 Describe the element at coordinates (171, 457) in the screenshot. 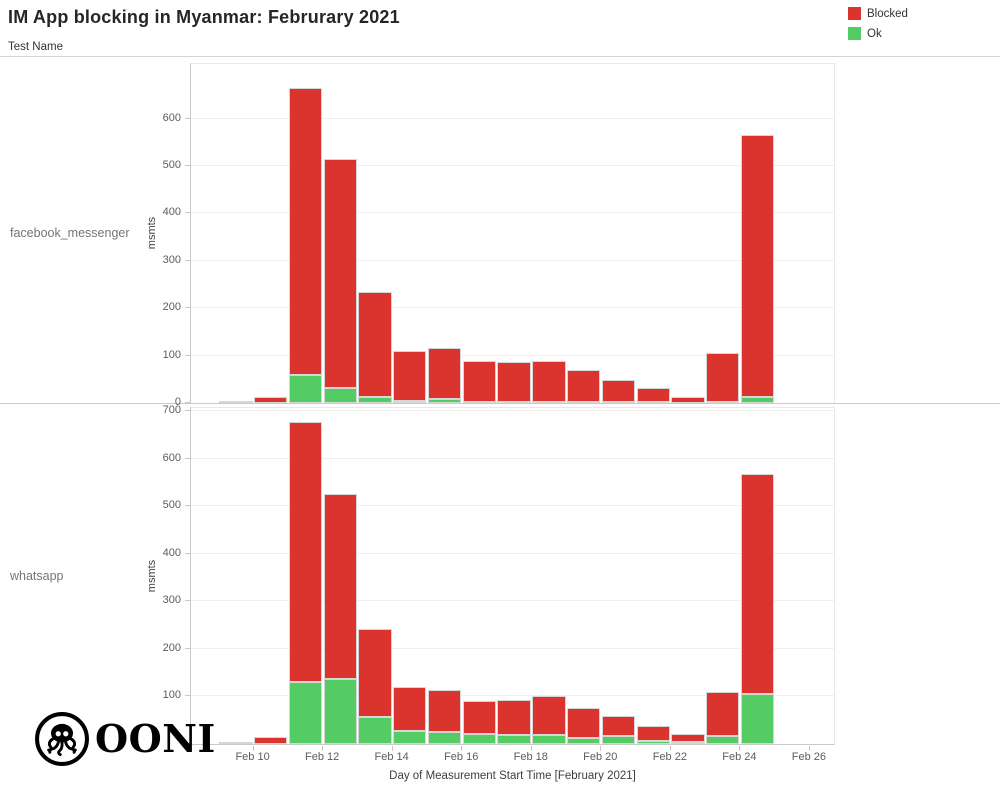

I see `y-tick-label: 600` at that location.